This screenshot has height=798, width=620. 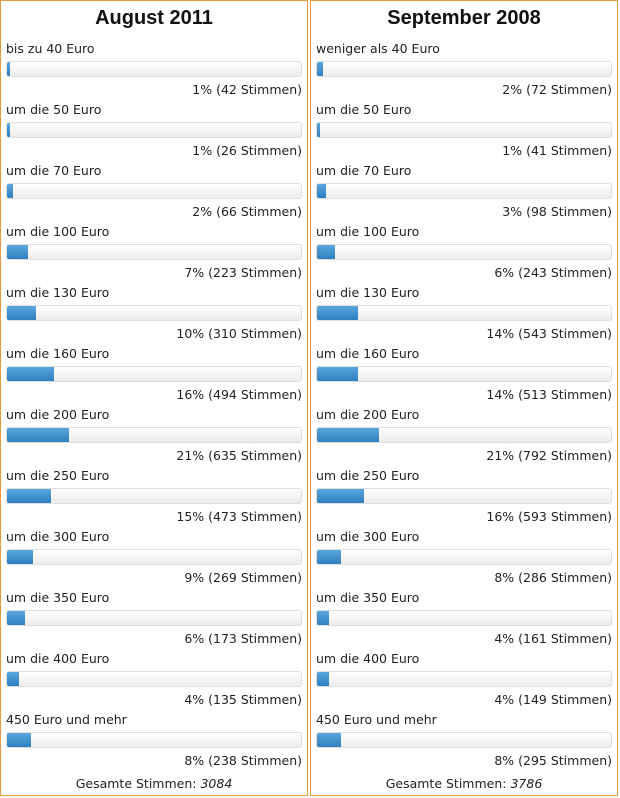 I want to click on column-title: September 2008, so click(x=464, y=18).